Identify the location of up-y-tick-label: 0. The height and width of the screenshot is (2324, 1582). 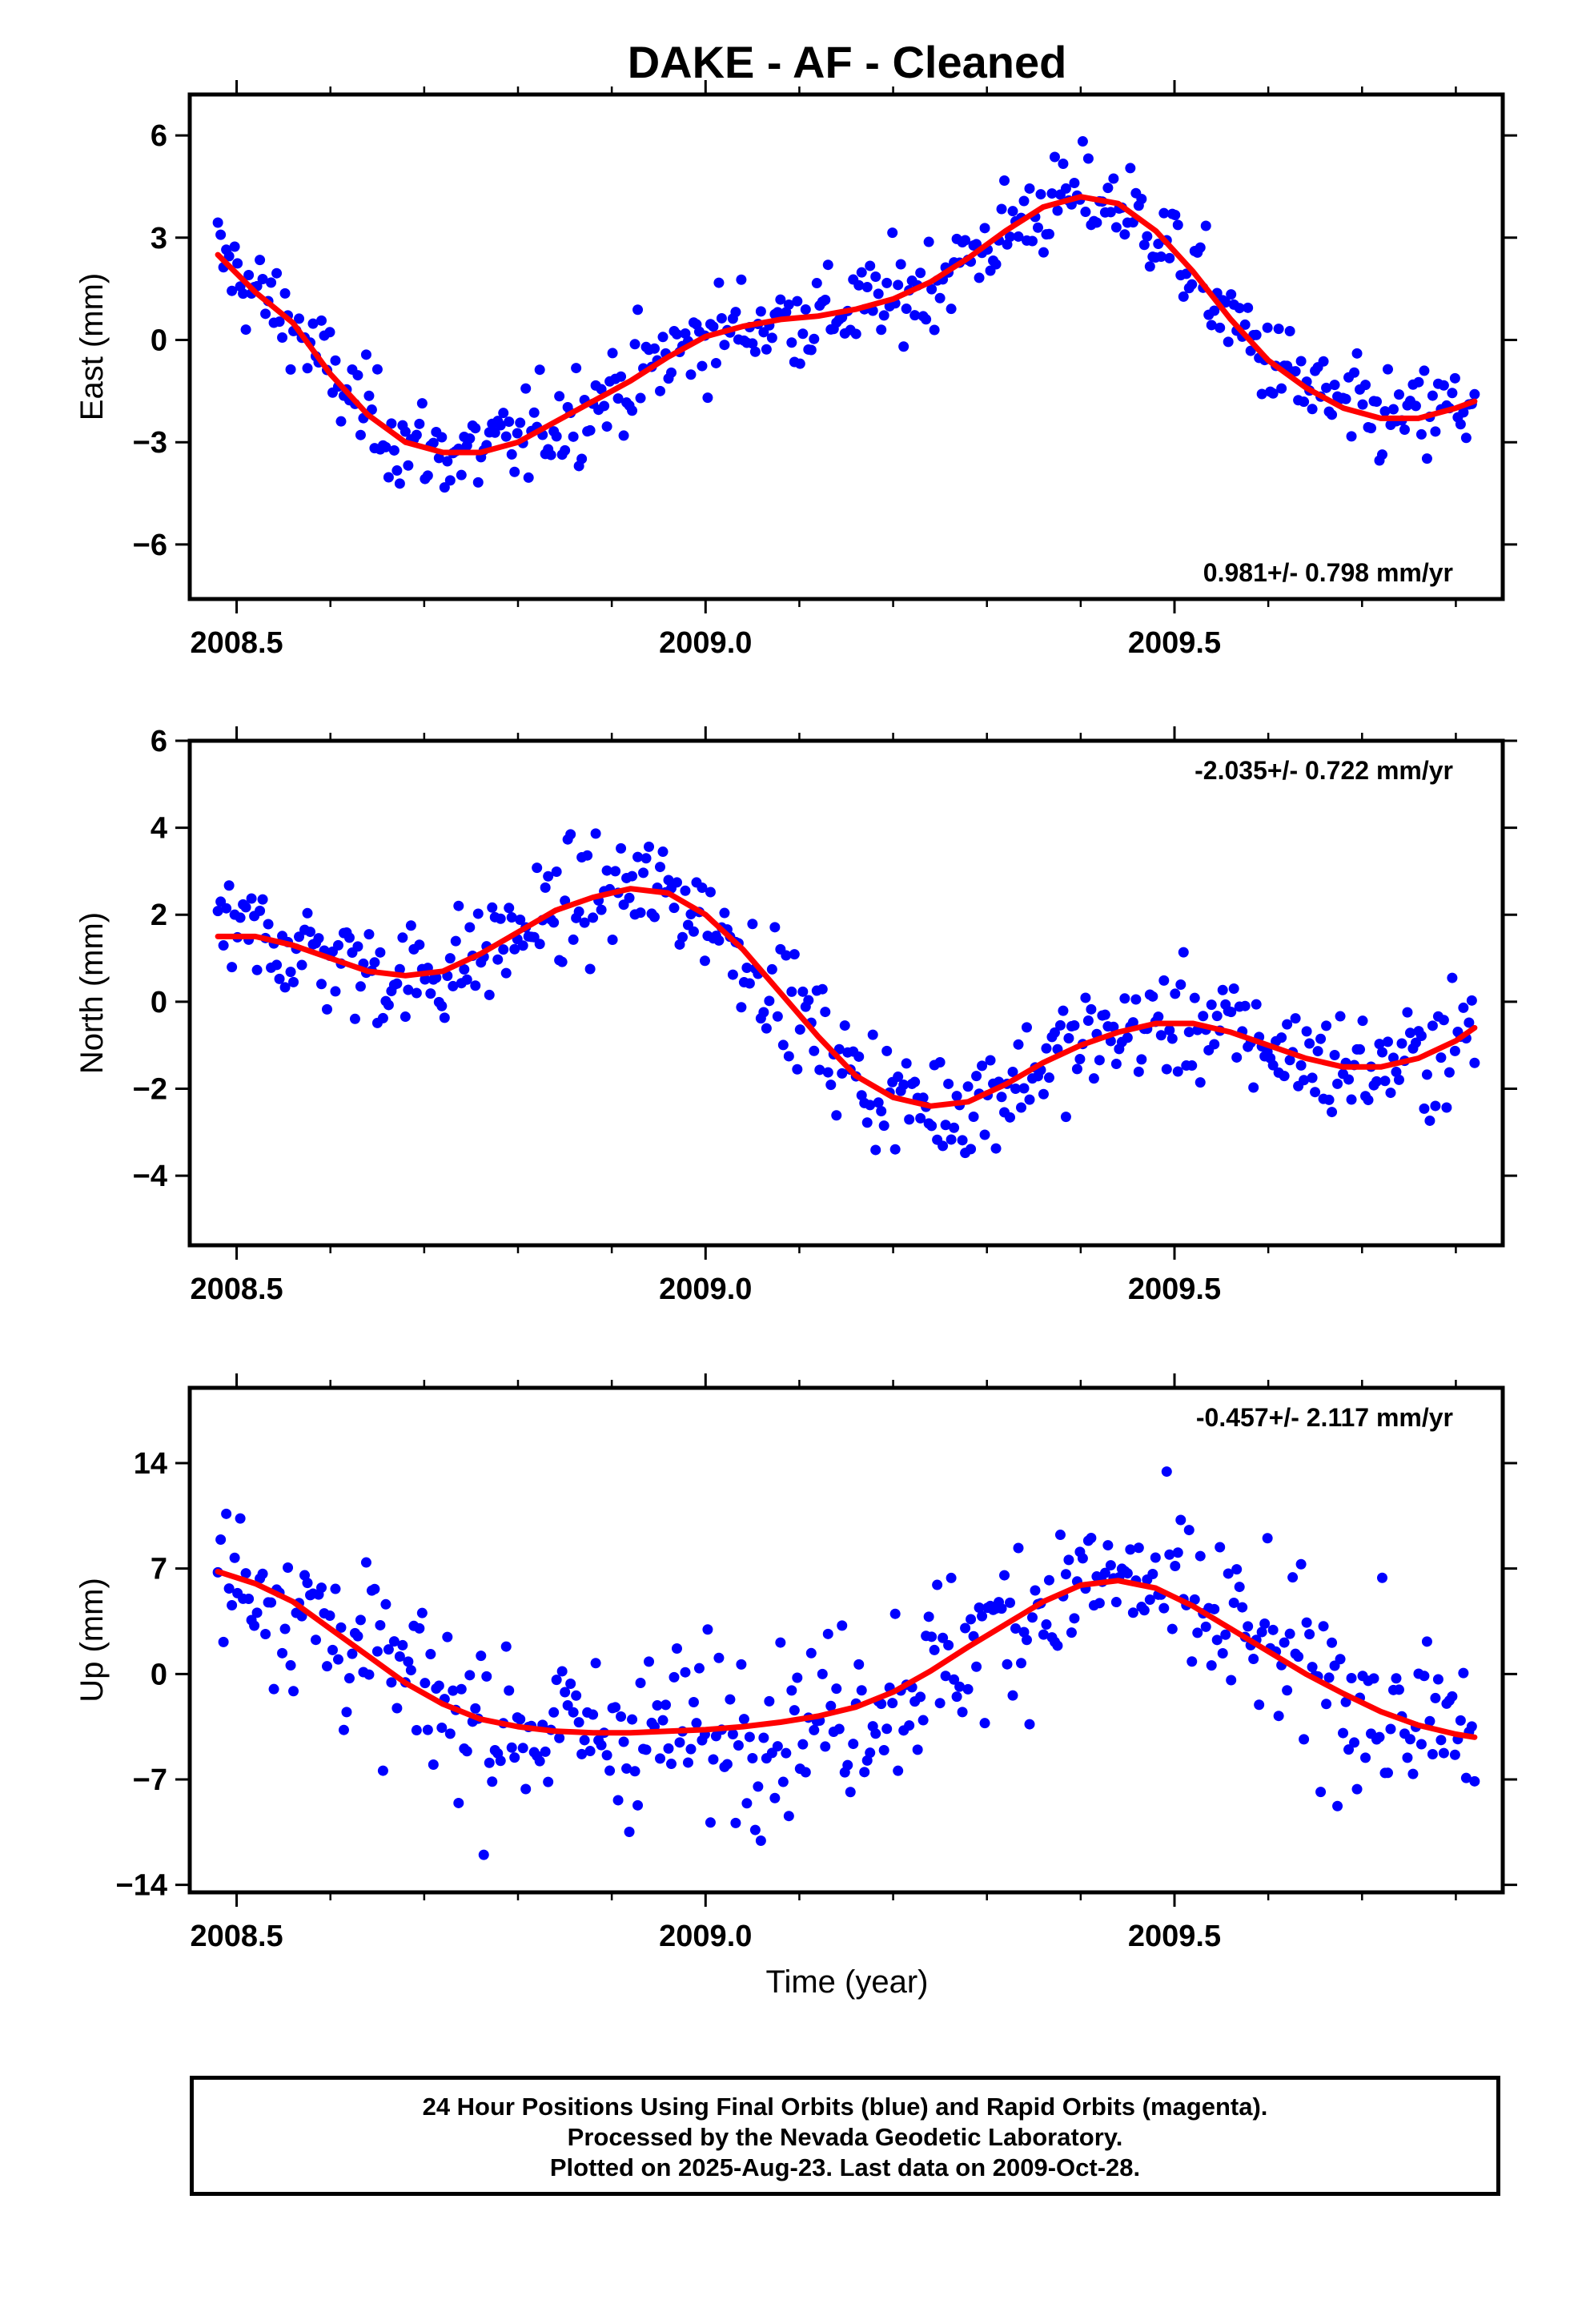
(159, 1674).